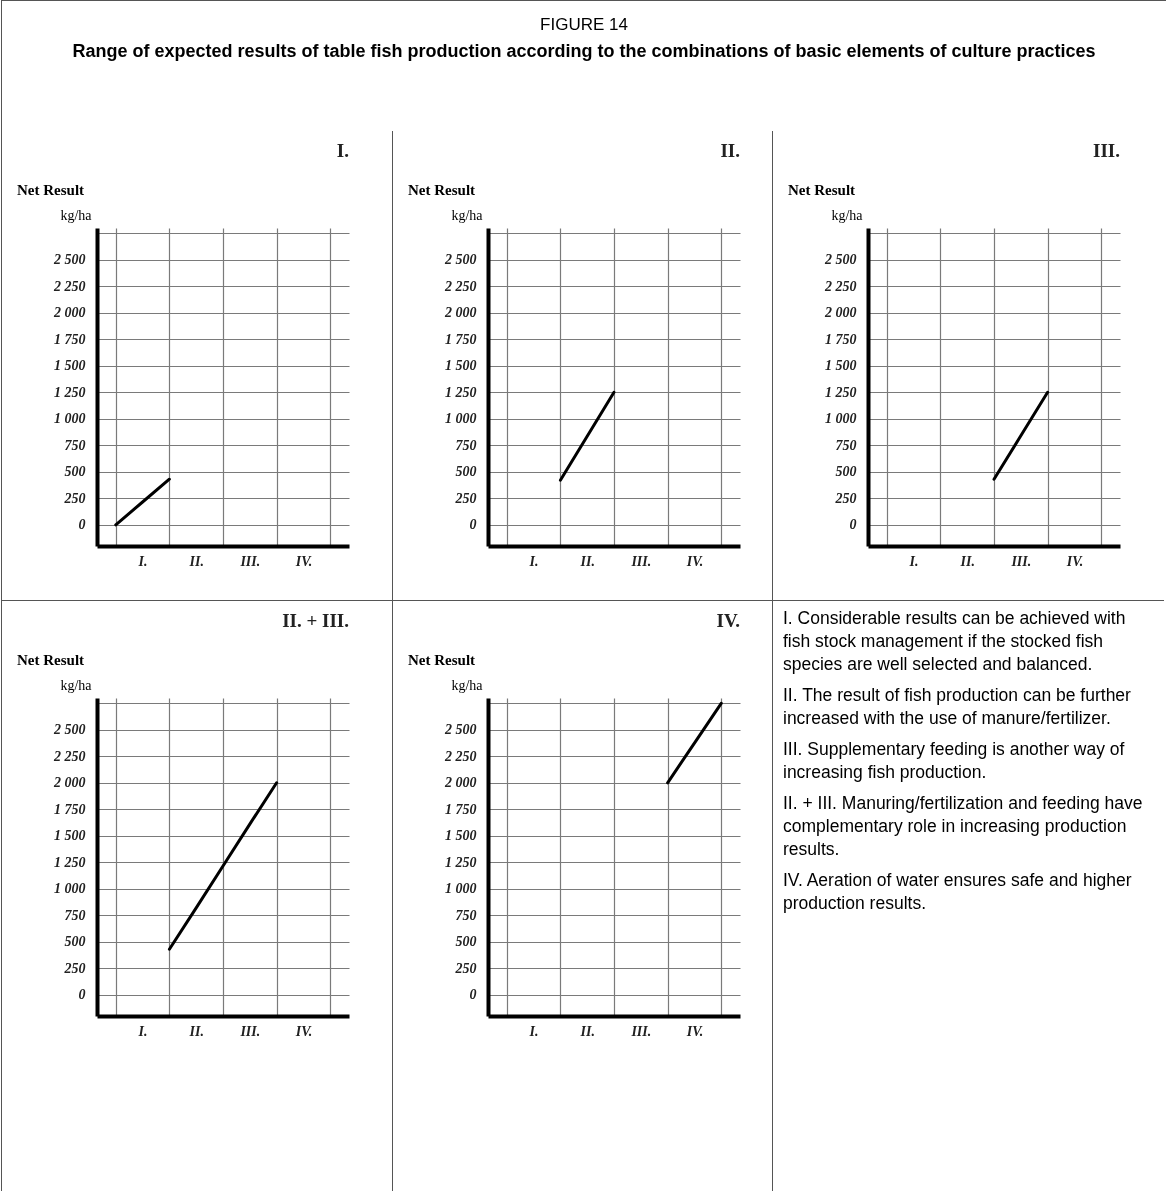 This screenshot has height=1196, width=1166. What do you see at coordinates (1106, 150) in the screenshot?
I see `chart-title: III.` at bounding box center [1106, 150].